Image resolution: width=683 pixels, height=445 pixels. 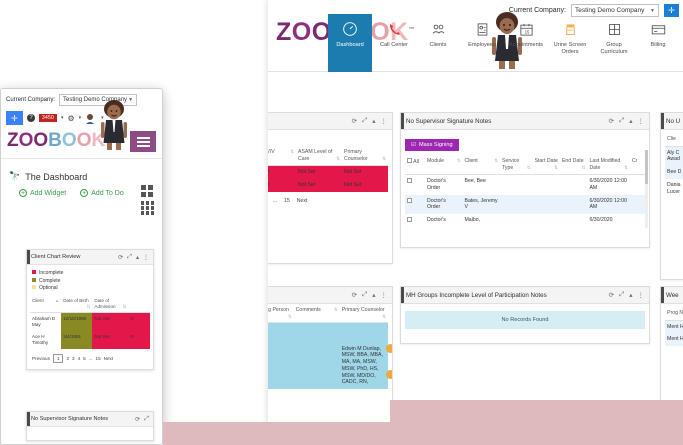 What do you see at coordinates (77, 304) in the screenshot?
I see `col-date-of-birth: Date of Birth ⇅` at bounding box center [77, 304].